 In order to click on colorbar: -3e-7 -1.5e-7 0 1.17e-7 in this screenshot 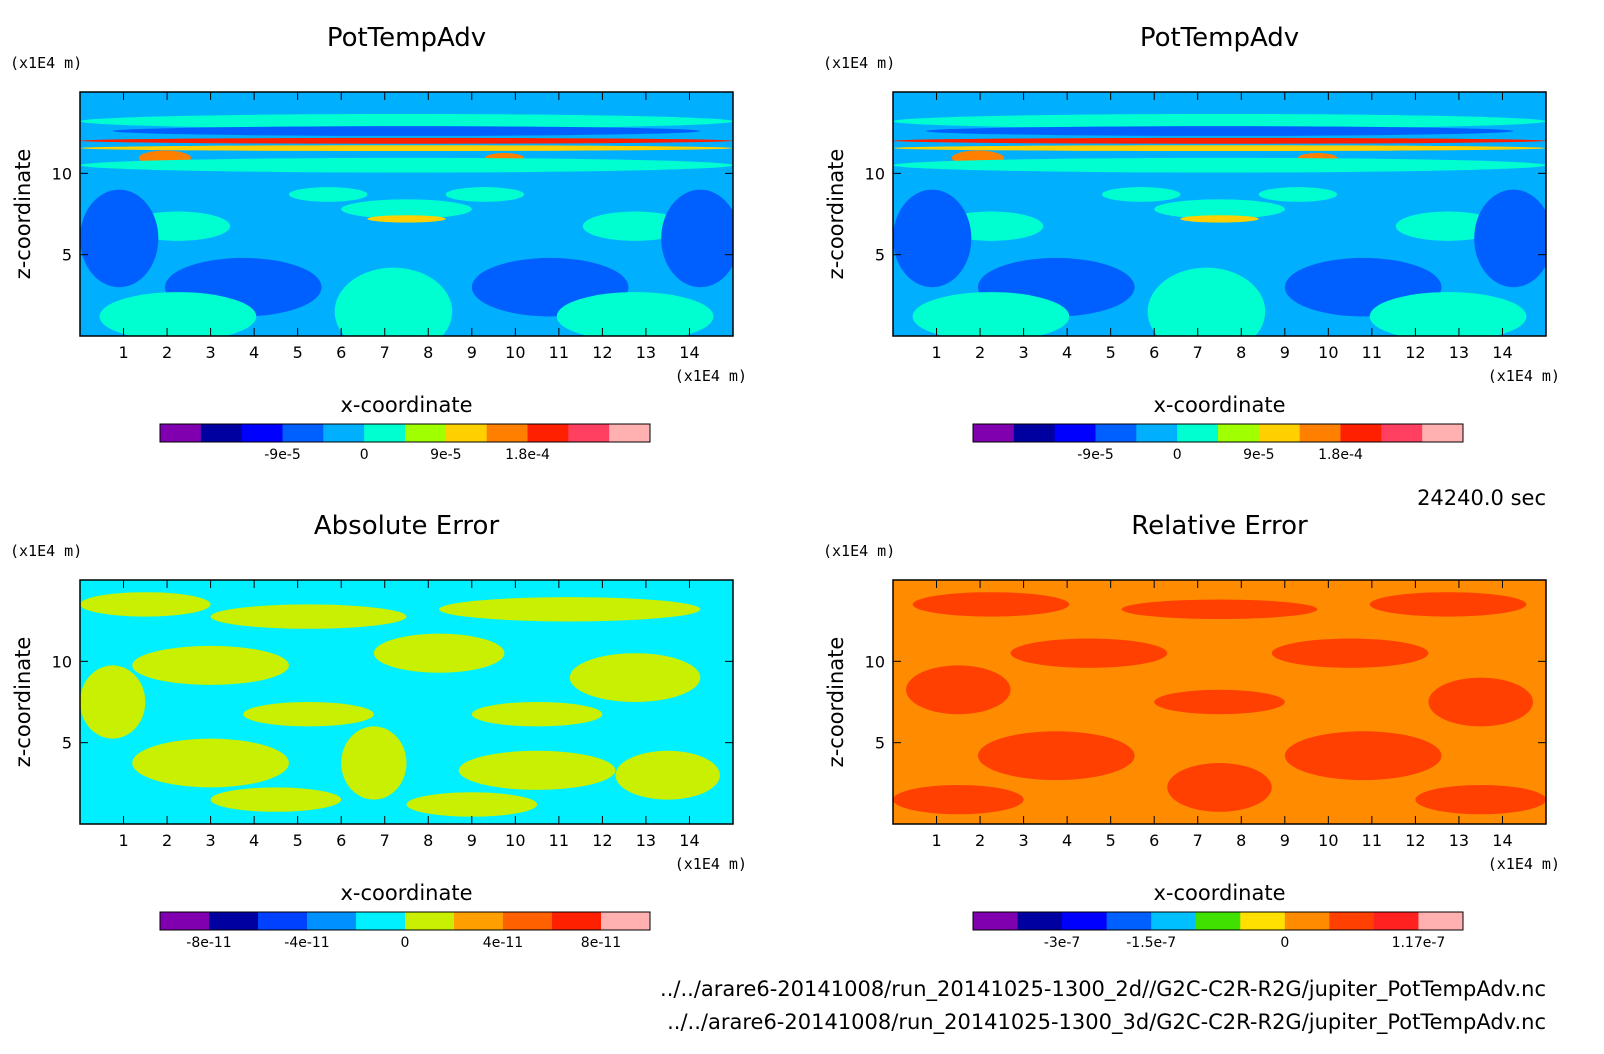, I will do `click(1218, 931)`.